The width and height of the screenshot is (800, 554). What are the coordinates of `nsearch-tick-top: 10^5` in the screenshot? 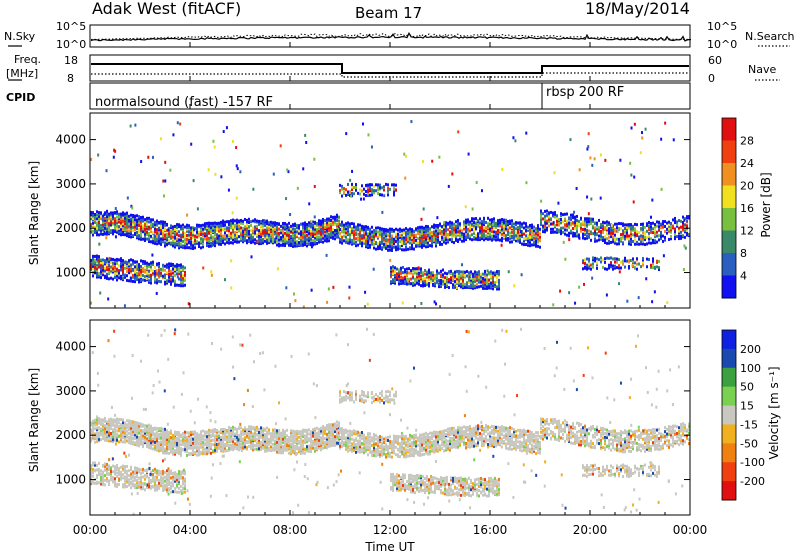 It's located at (722, 26).